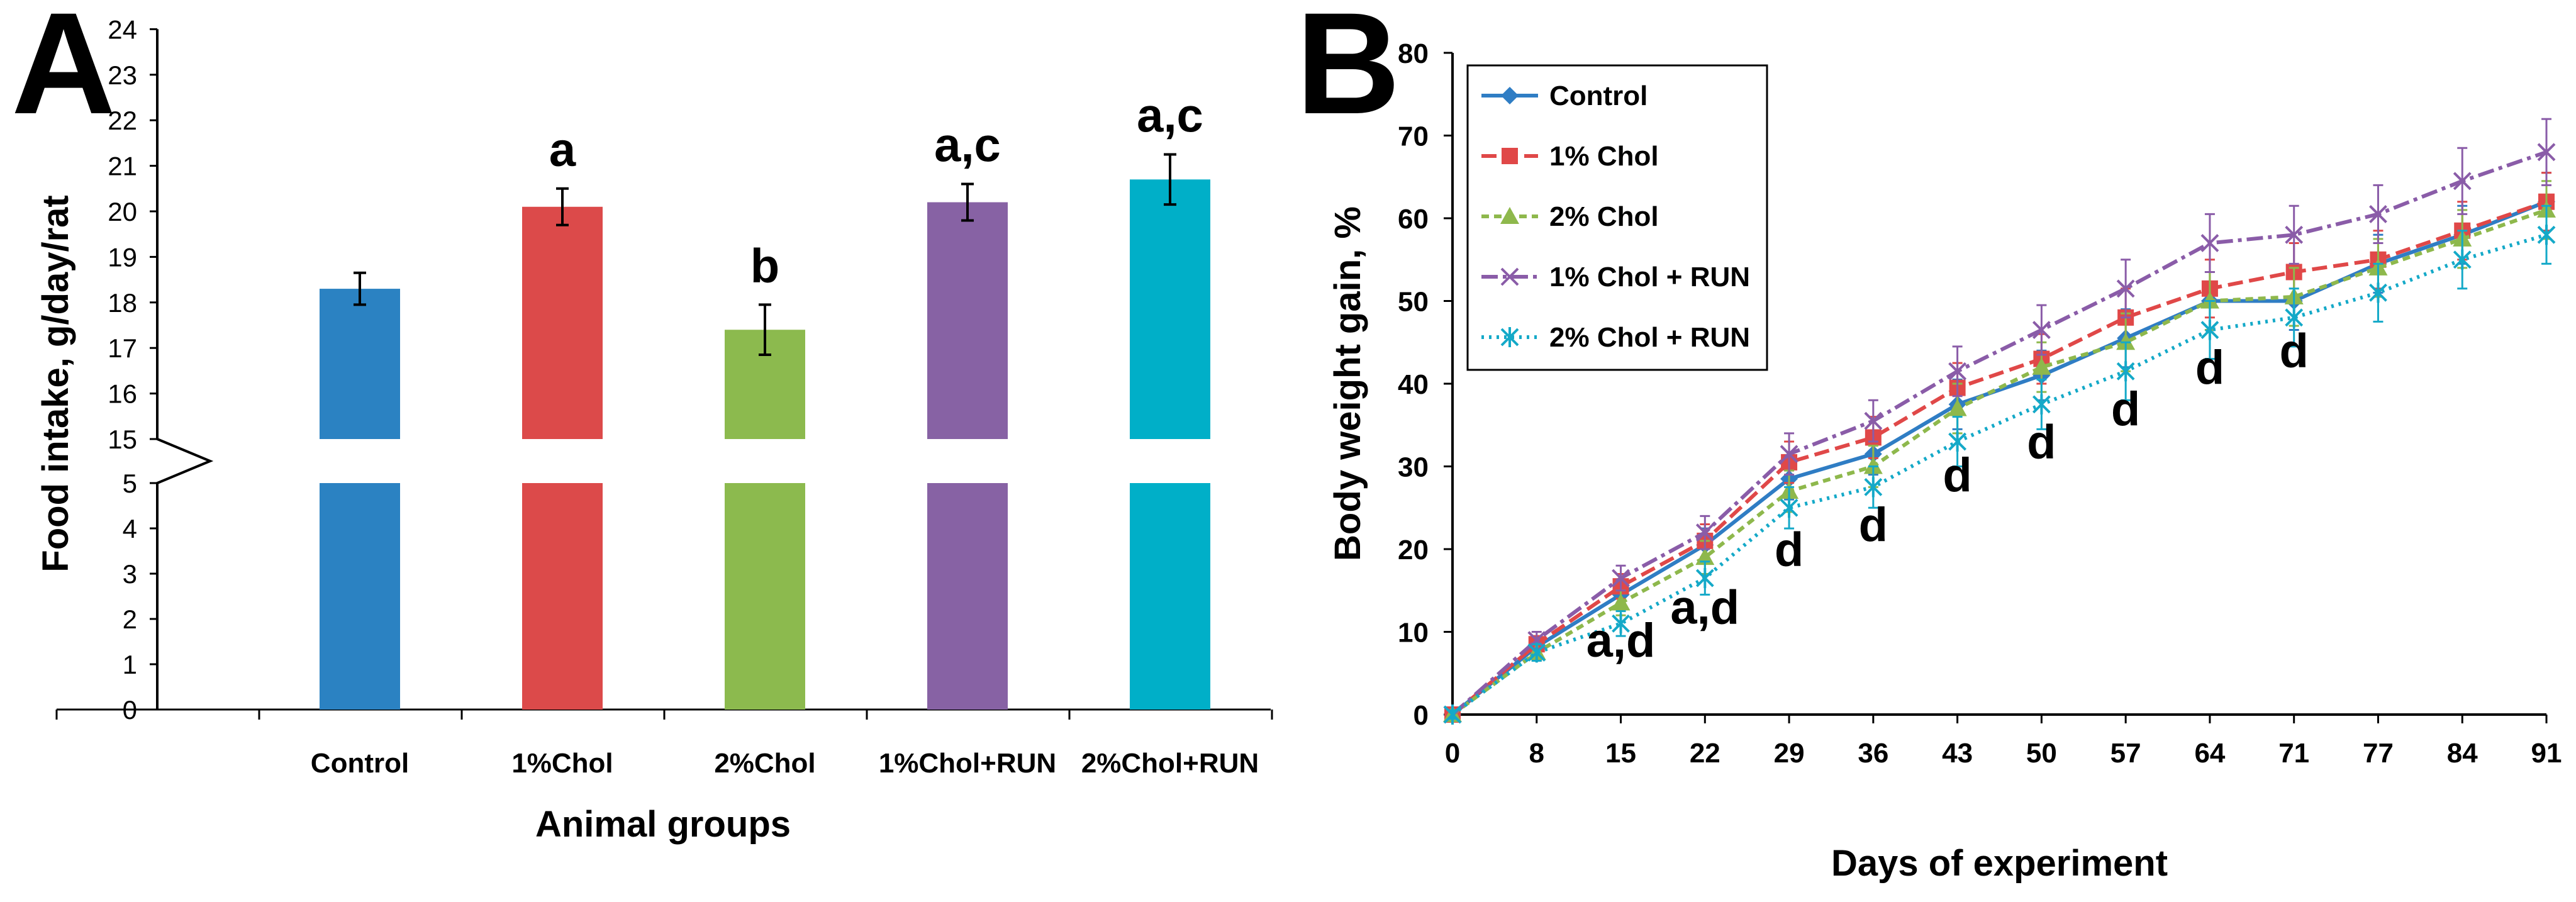 This screenshot has width=2576, height=902. I want to click on x-category-label: 2%Chol+RUN, so click(1170, 763).